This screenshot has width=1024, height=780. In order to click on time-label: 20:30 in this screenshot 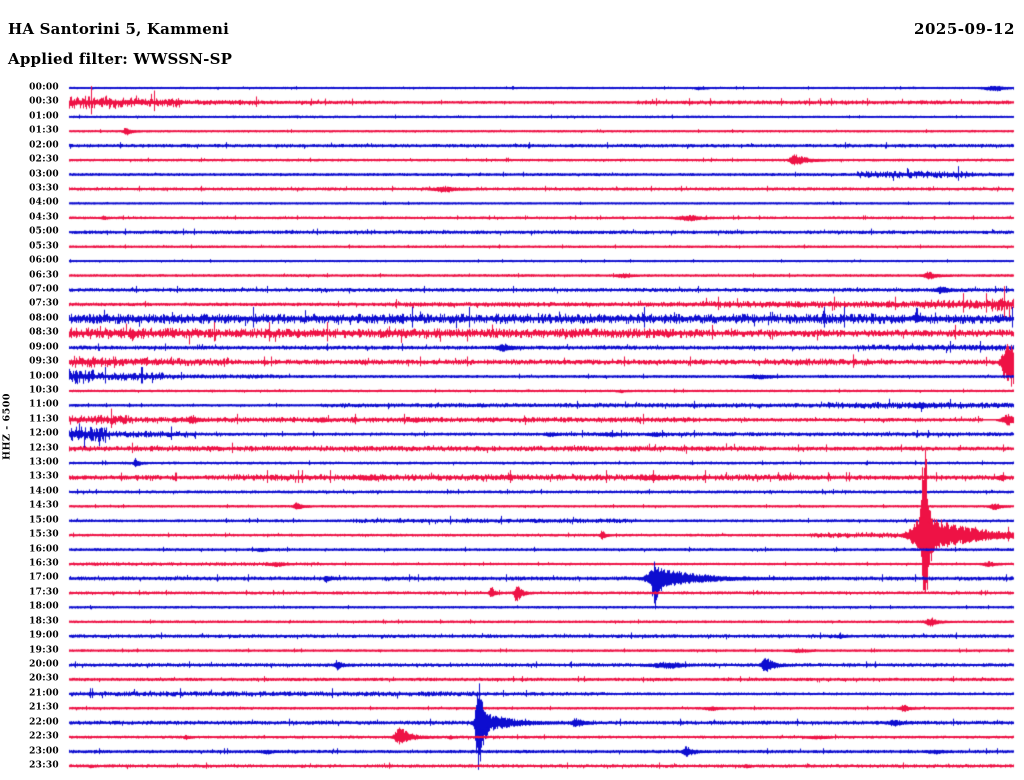, I will do `click(44, 679)`.